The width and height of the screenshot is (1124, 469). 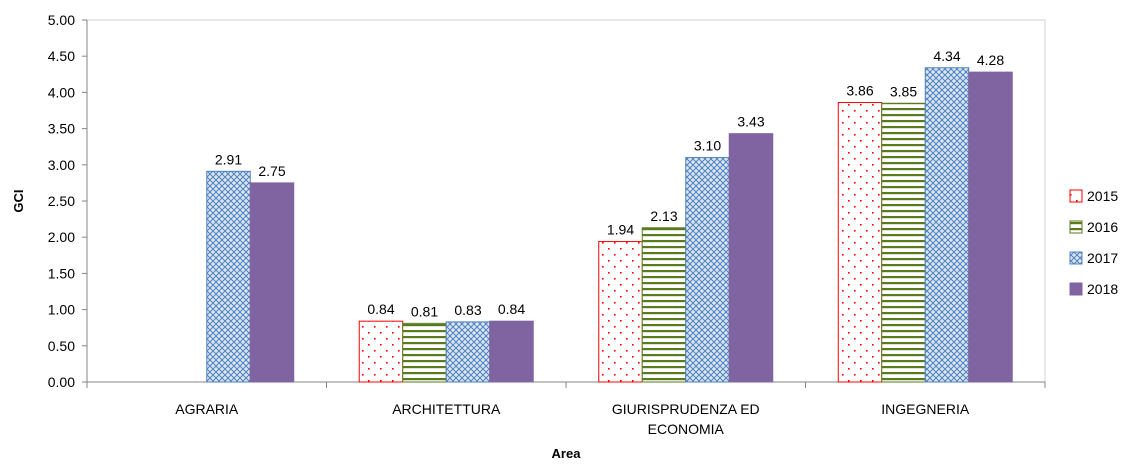 I want to click on data-label: 2.13, so click(x=663, y=216).